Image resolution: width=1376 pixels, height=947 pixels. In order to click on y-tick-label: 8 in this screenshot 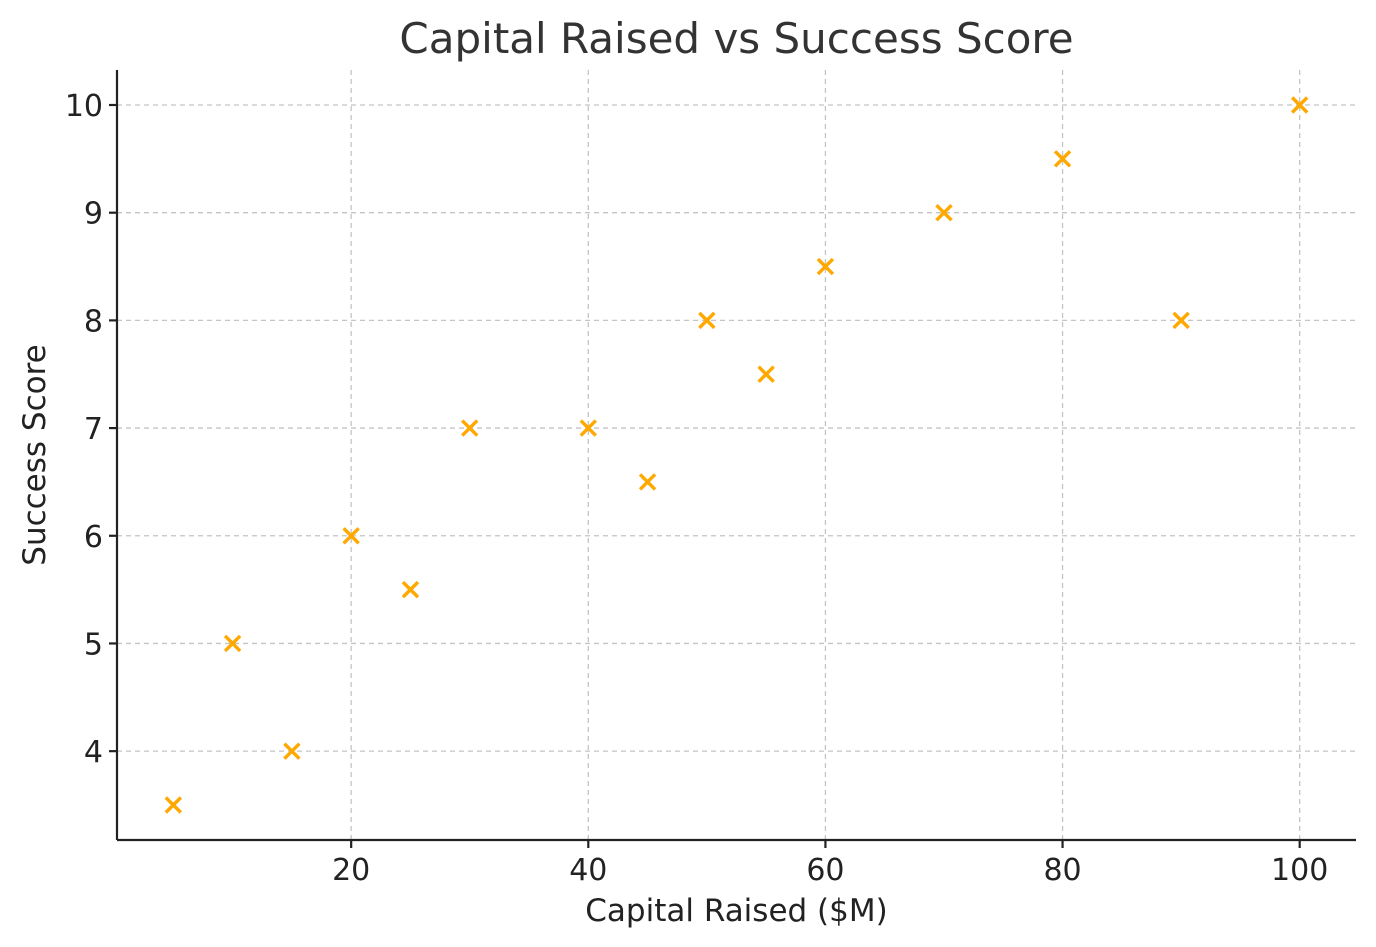, I will do `click(93, 321)`.